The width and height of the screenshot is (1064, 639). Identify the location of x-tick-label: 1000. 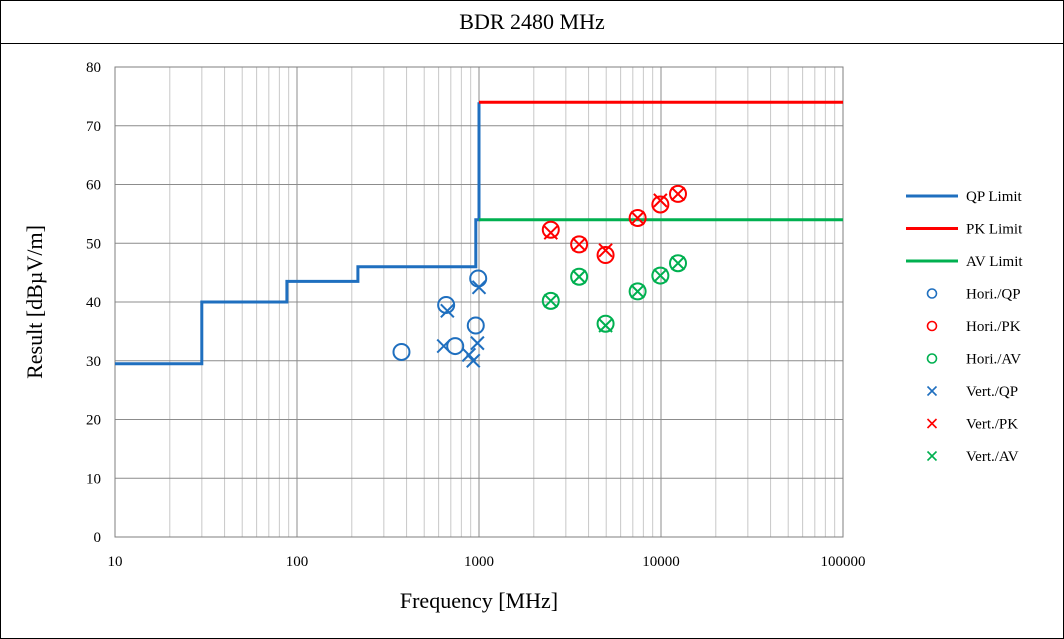
(479, 562).